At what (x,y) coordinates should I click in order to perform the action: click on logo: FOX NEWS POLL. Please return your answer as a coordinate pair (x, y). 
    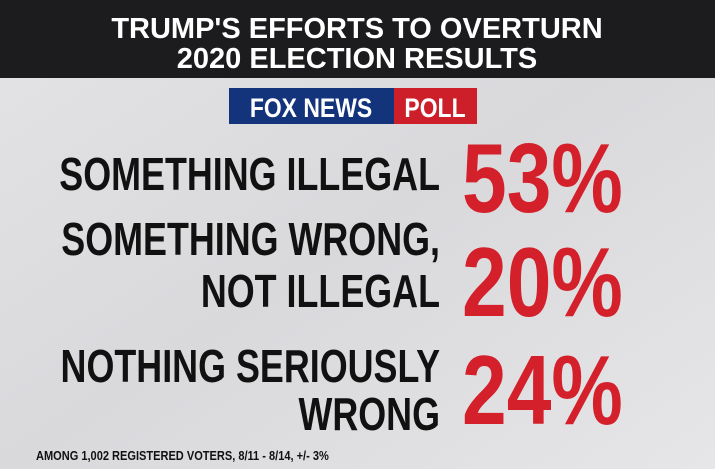
    Looking at the image, I should click on (353, 106).